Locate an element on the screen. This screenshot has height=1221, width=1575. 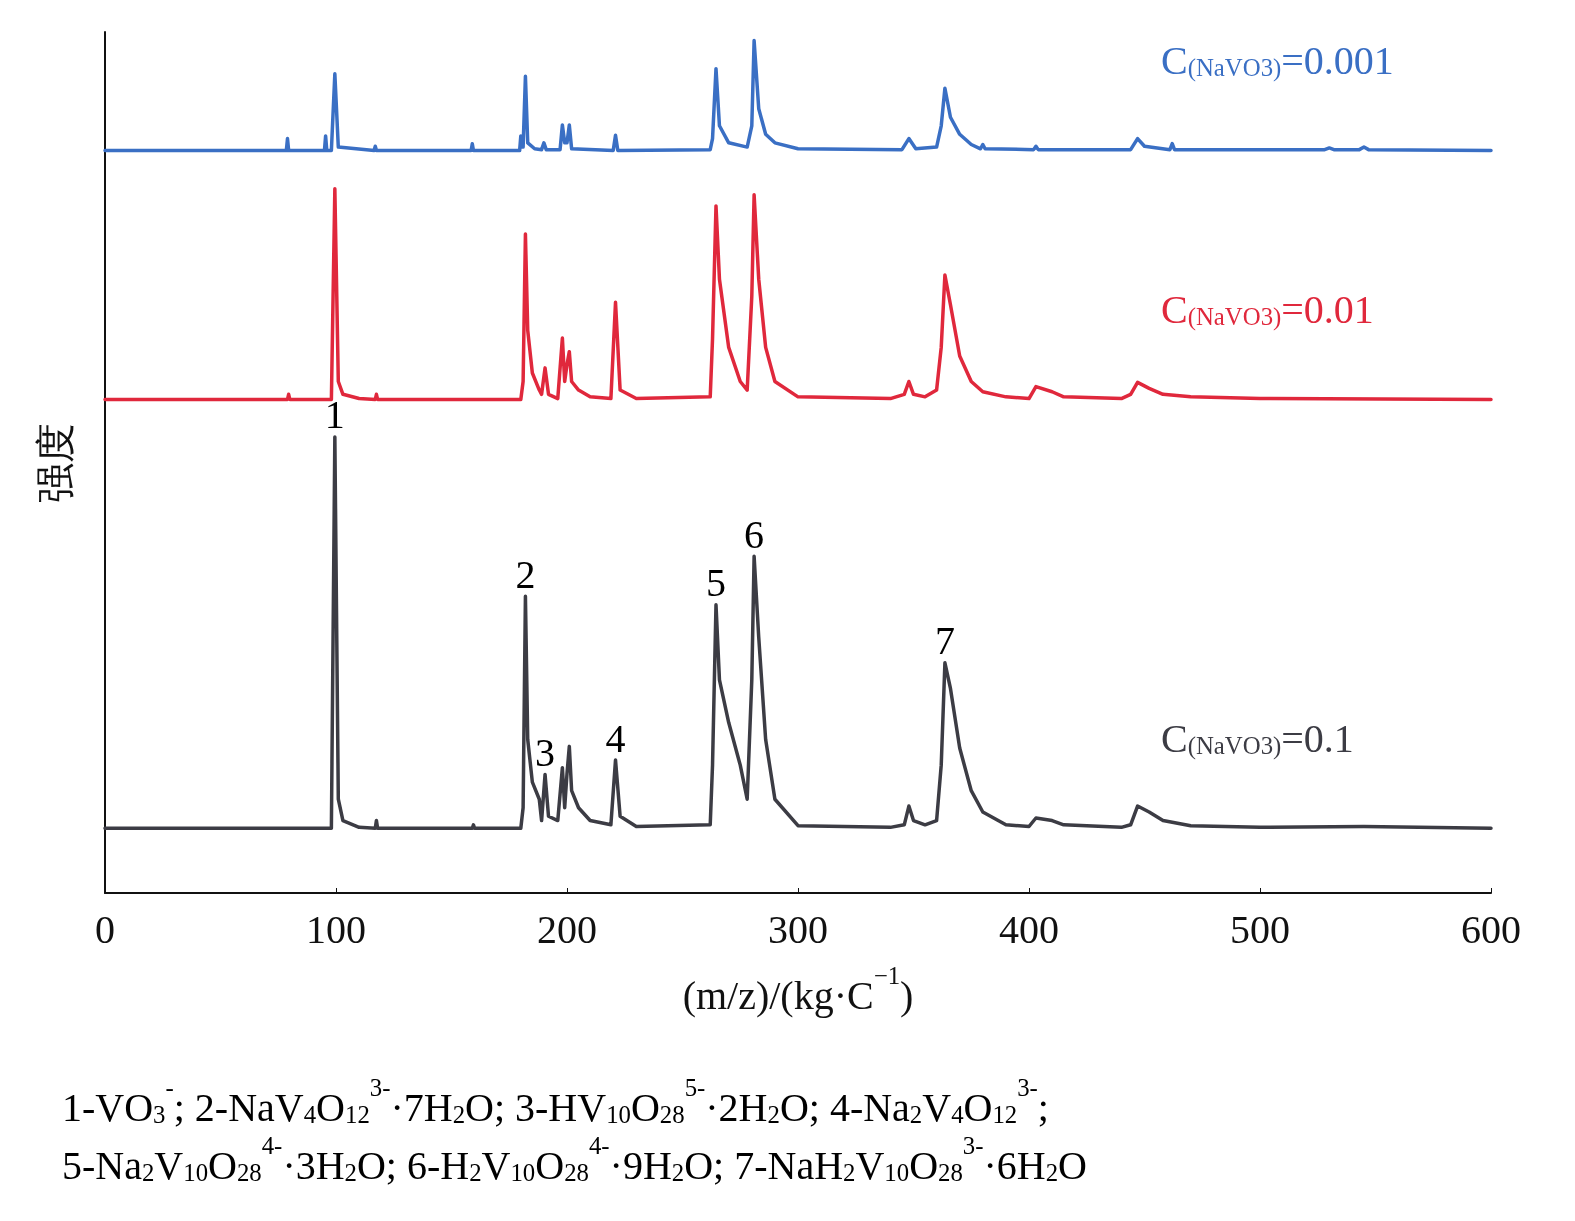
series-label: C(NaVO3)=0.01 is located at coordinates (1267, 309).